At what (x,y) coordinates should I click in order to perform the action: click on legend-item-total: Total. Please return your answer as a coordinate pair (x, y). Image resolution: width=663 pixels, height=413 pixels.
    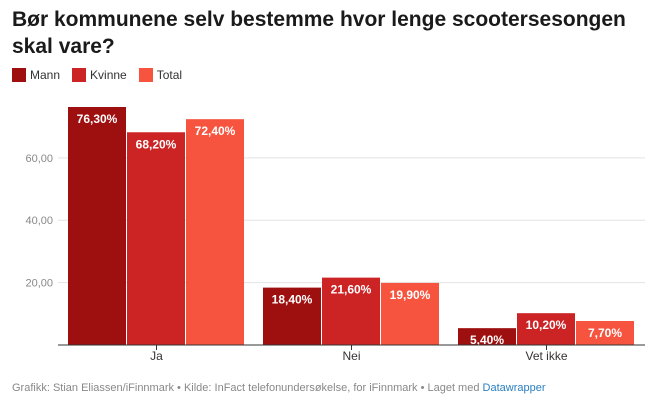
    Looking at the image, I should click on (160, 75).